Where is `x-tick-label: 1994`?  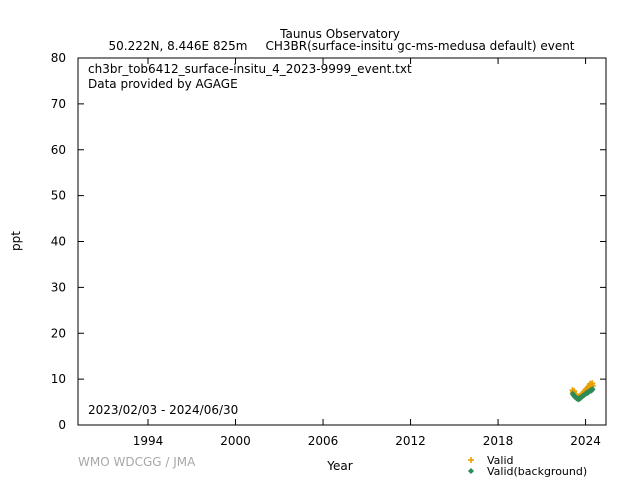 x-tick-label: 1994 is located at coordinates (148, 441).